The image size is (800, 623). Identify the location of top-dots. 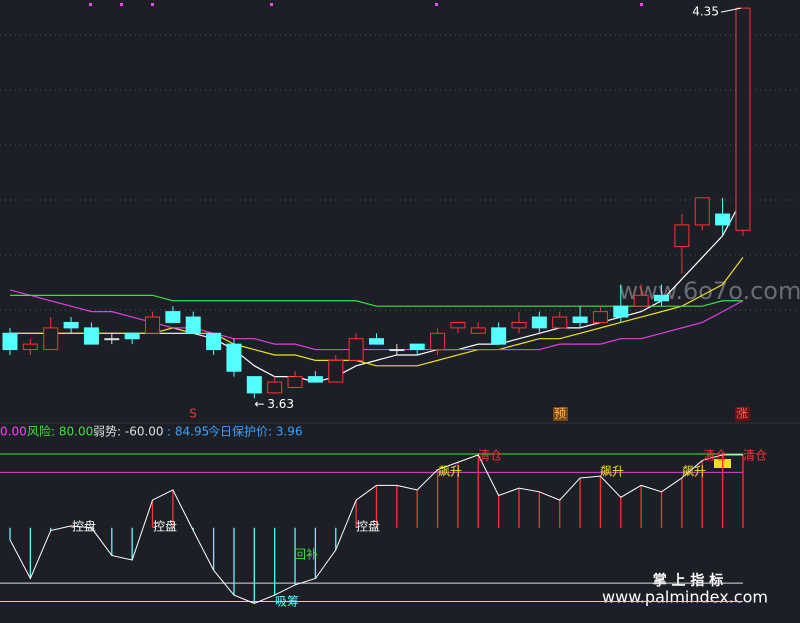
(366, 4).